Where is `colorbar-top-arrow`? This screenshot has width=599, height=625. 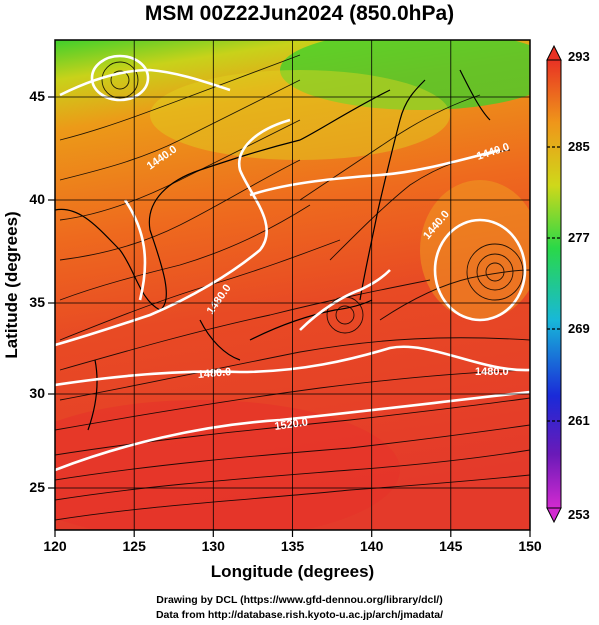 colorbar-top-arrow is located at coordinates (554, 52).